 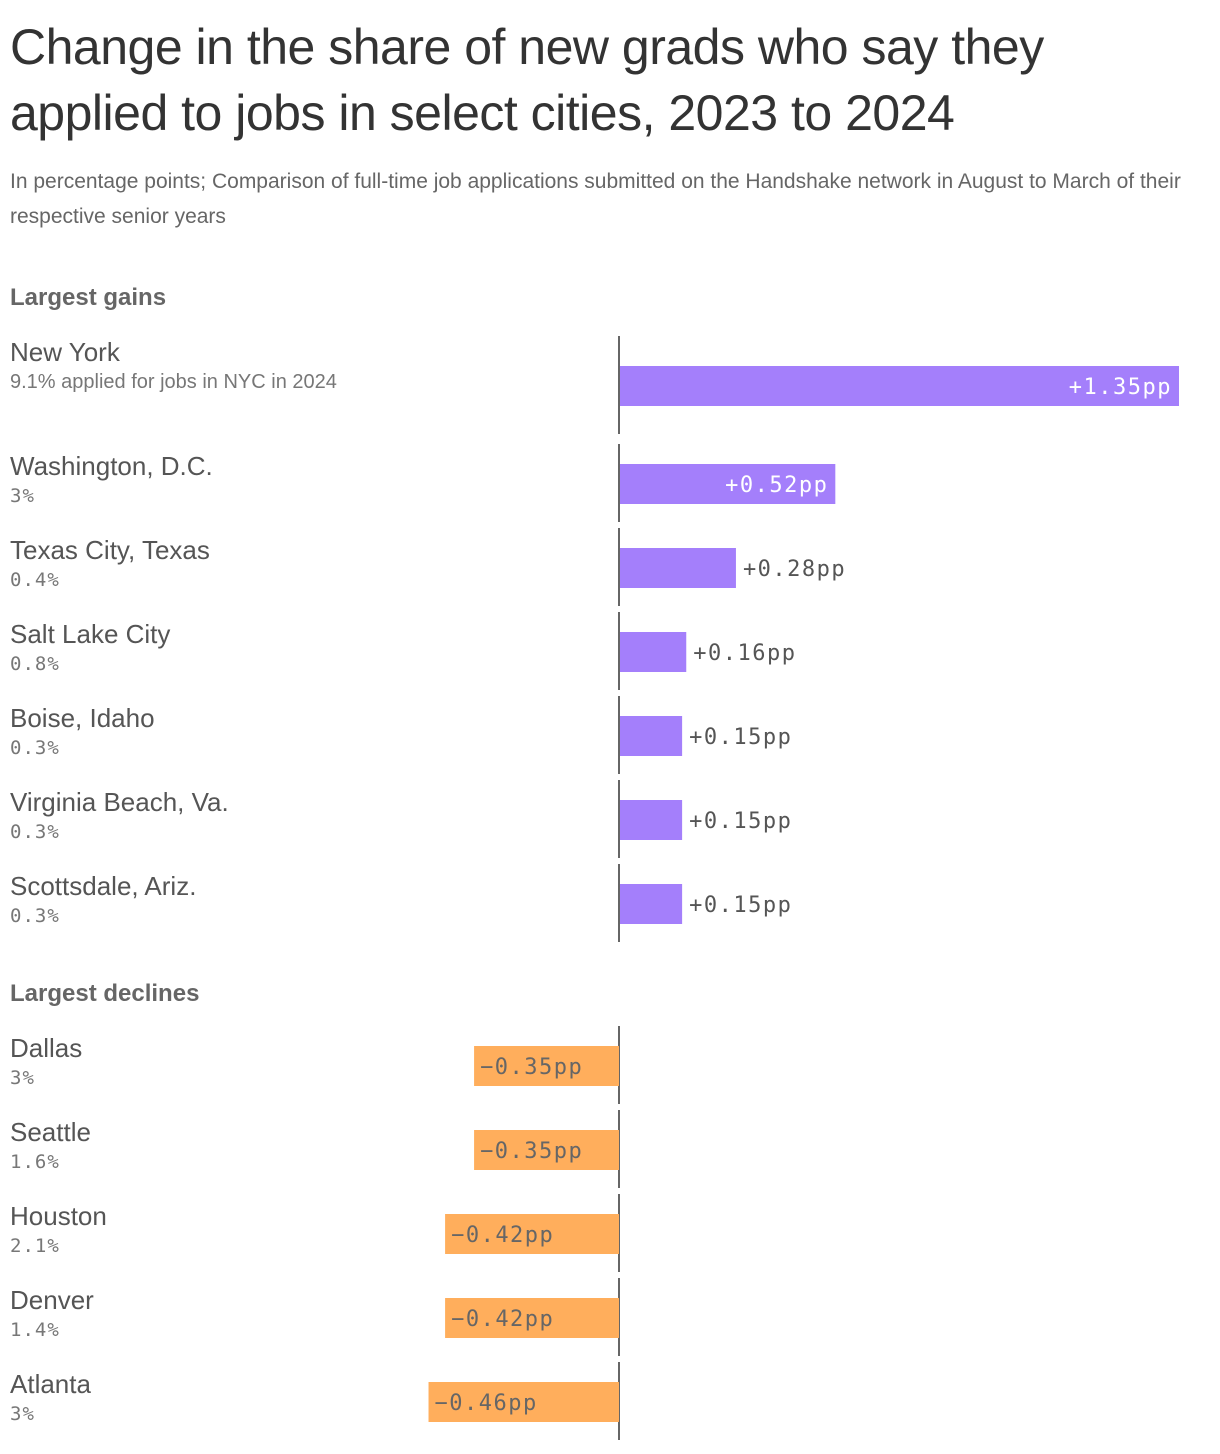 I want to click on value-label-seattle: −0.35pp, so click(x=531, y=1151).